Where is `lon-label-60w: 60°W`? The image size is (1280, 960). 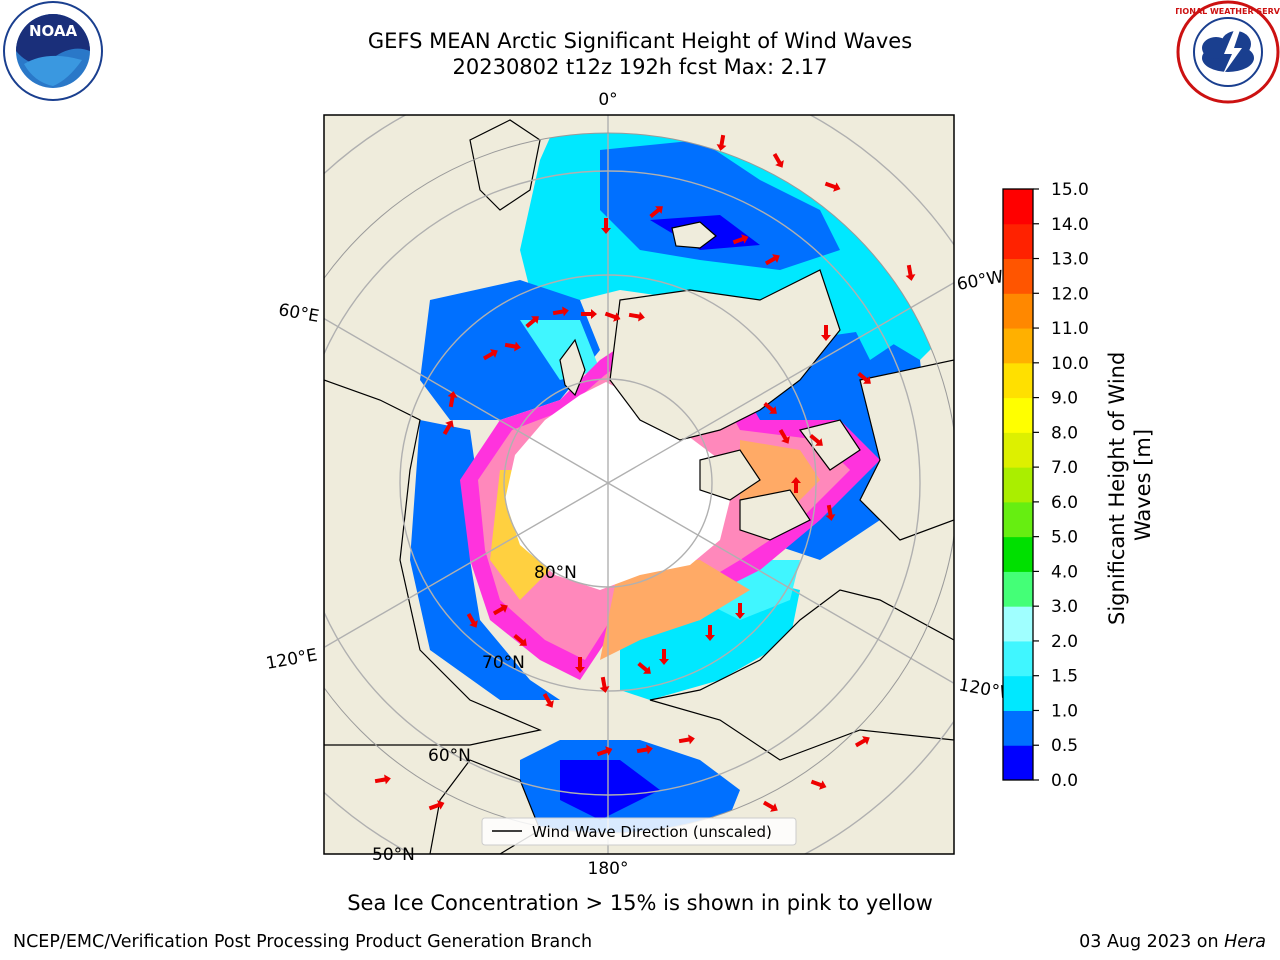
lon-label-60w: 60°W is located at coordinates (980, 281).